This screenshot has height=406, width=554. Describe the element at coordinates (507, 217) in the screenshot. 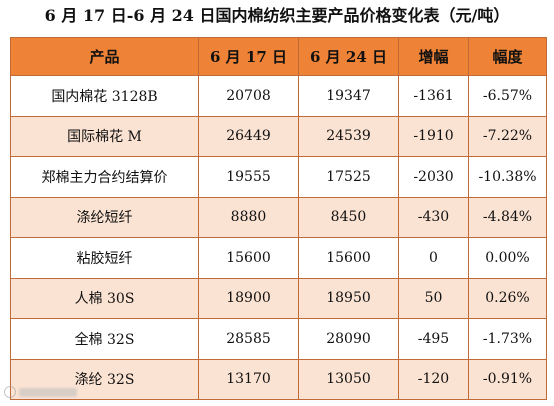

I see `cell-percent: -4.84%` at that location.